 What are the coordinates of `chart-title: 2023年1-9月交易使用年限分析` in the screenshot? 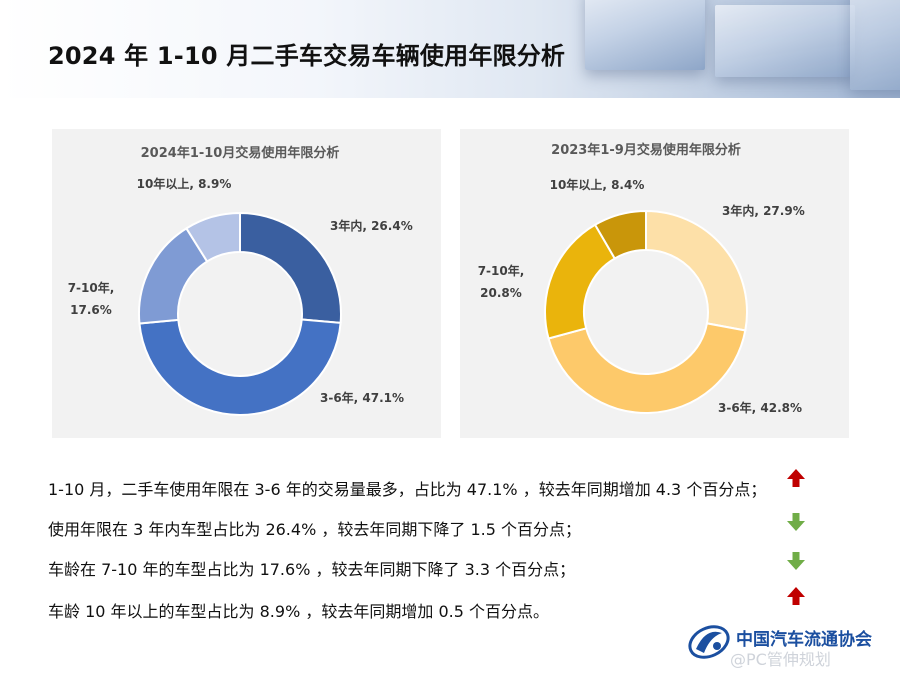 It's located at (646, 150).